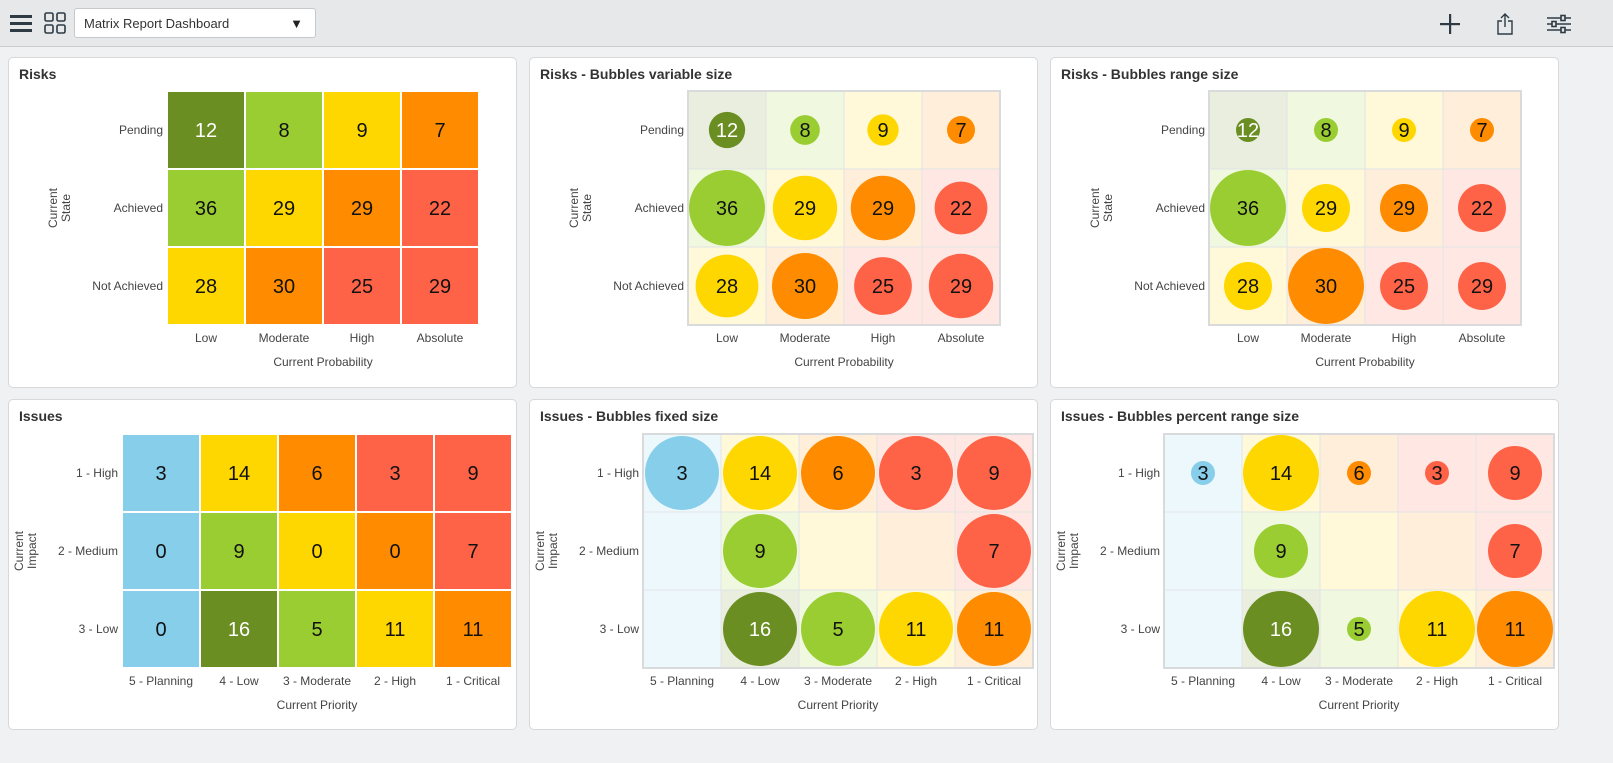 The image size is (1613, 763). What do you see at coordinates (440, 338) in the screenshot?
I see `column-label: Absolute` at bounding box center [440, 338].